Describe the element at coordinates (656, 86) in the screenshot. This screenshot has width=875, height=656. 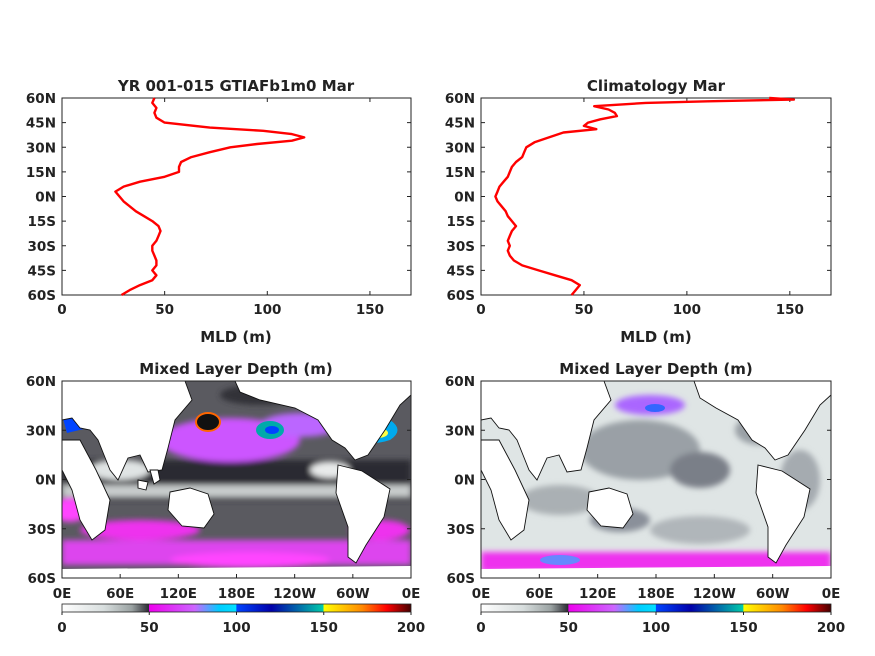
I see `panel-title: Climatology Mar` at that location.